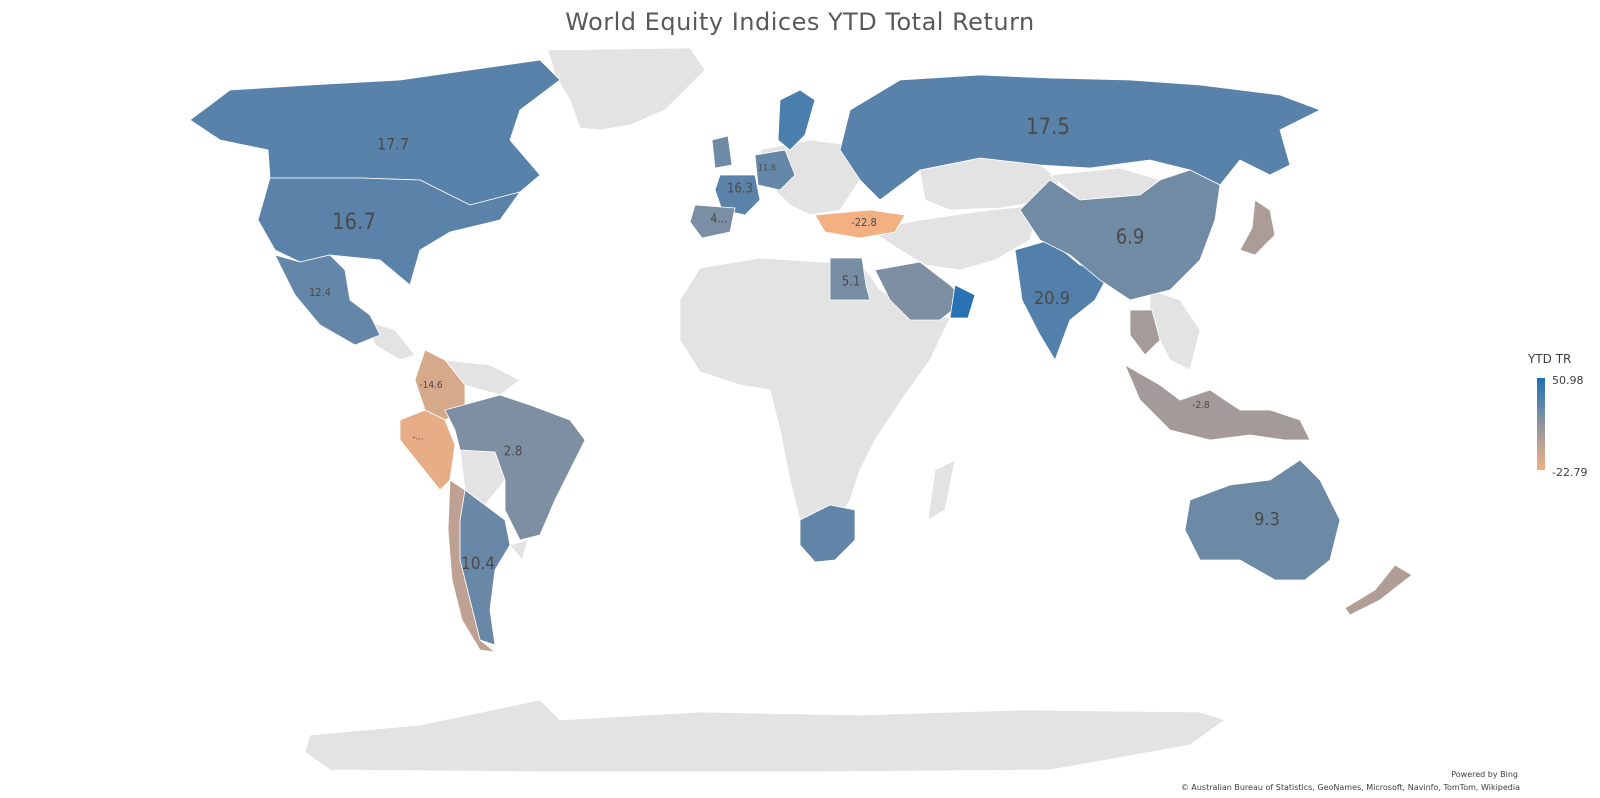  I want to click on label-egypt: 5.1, so click(851, 282).